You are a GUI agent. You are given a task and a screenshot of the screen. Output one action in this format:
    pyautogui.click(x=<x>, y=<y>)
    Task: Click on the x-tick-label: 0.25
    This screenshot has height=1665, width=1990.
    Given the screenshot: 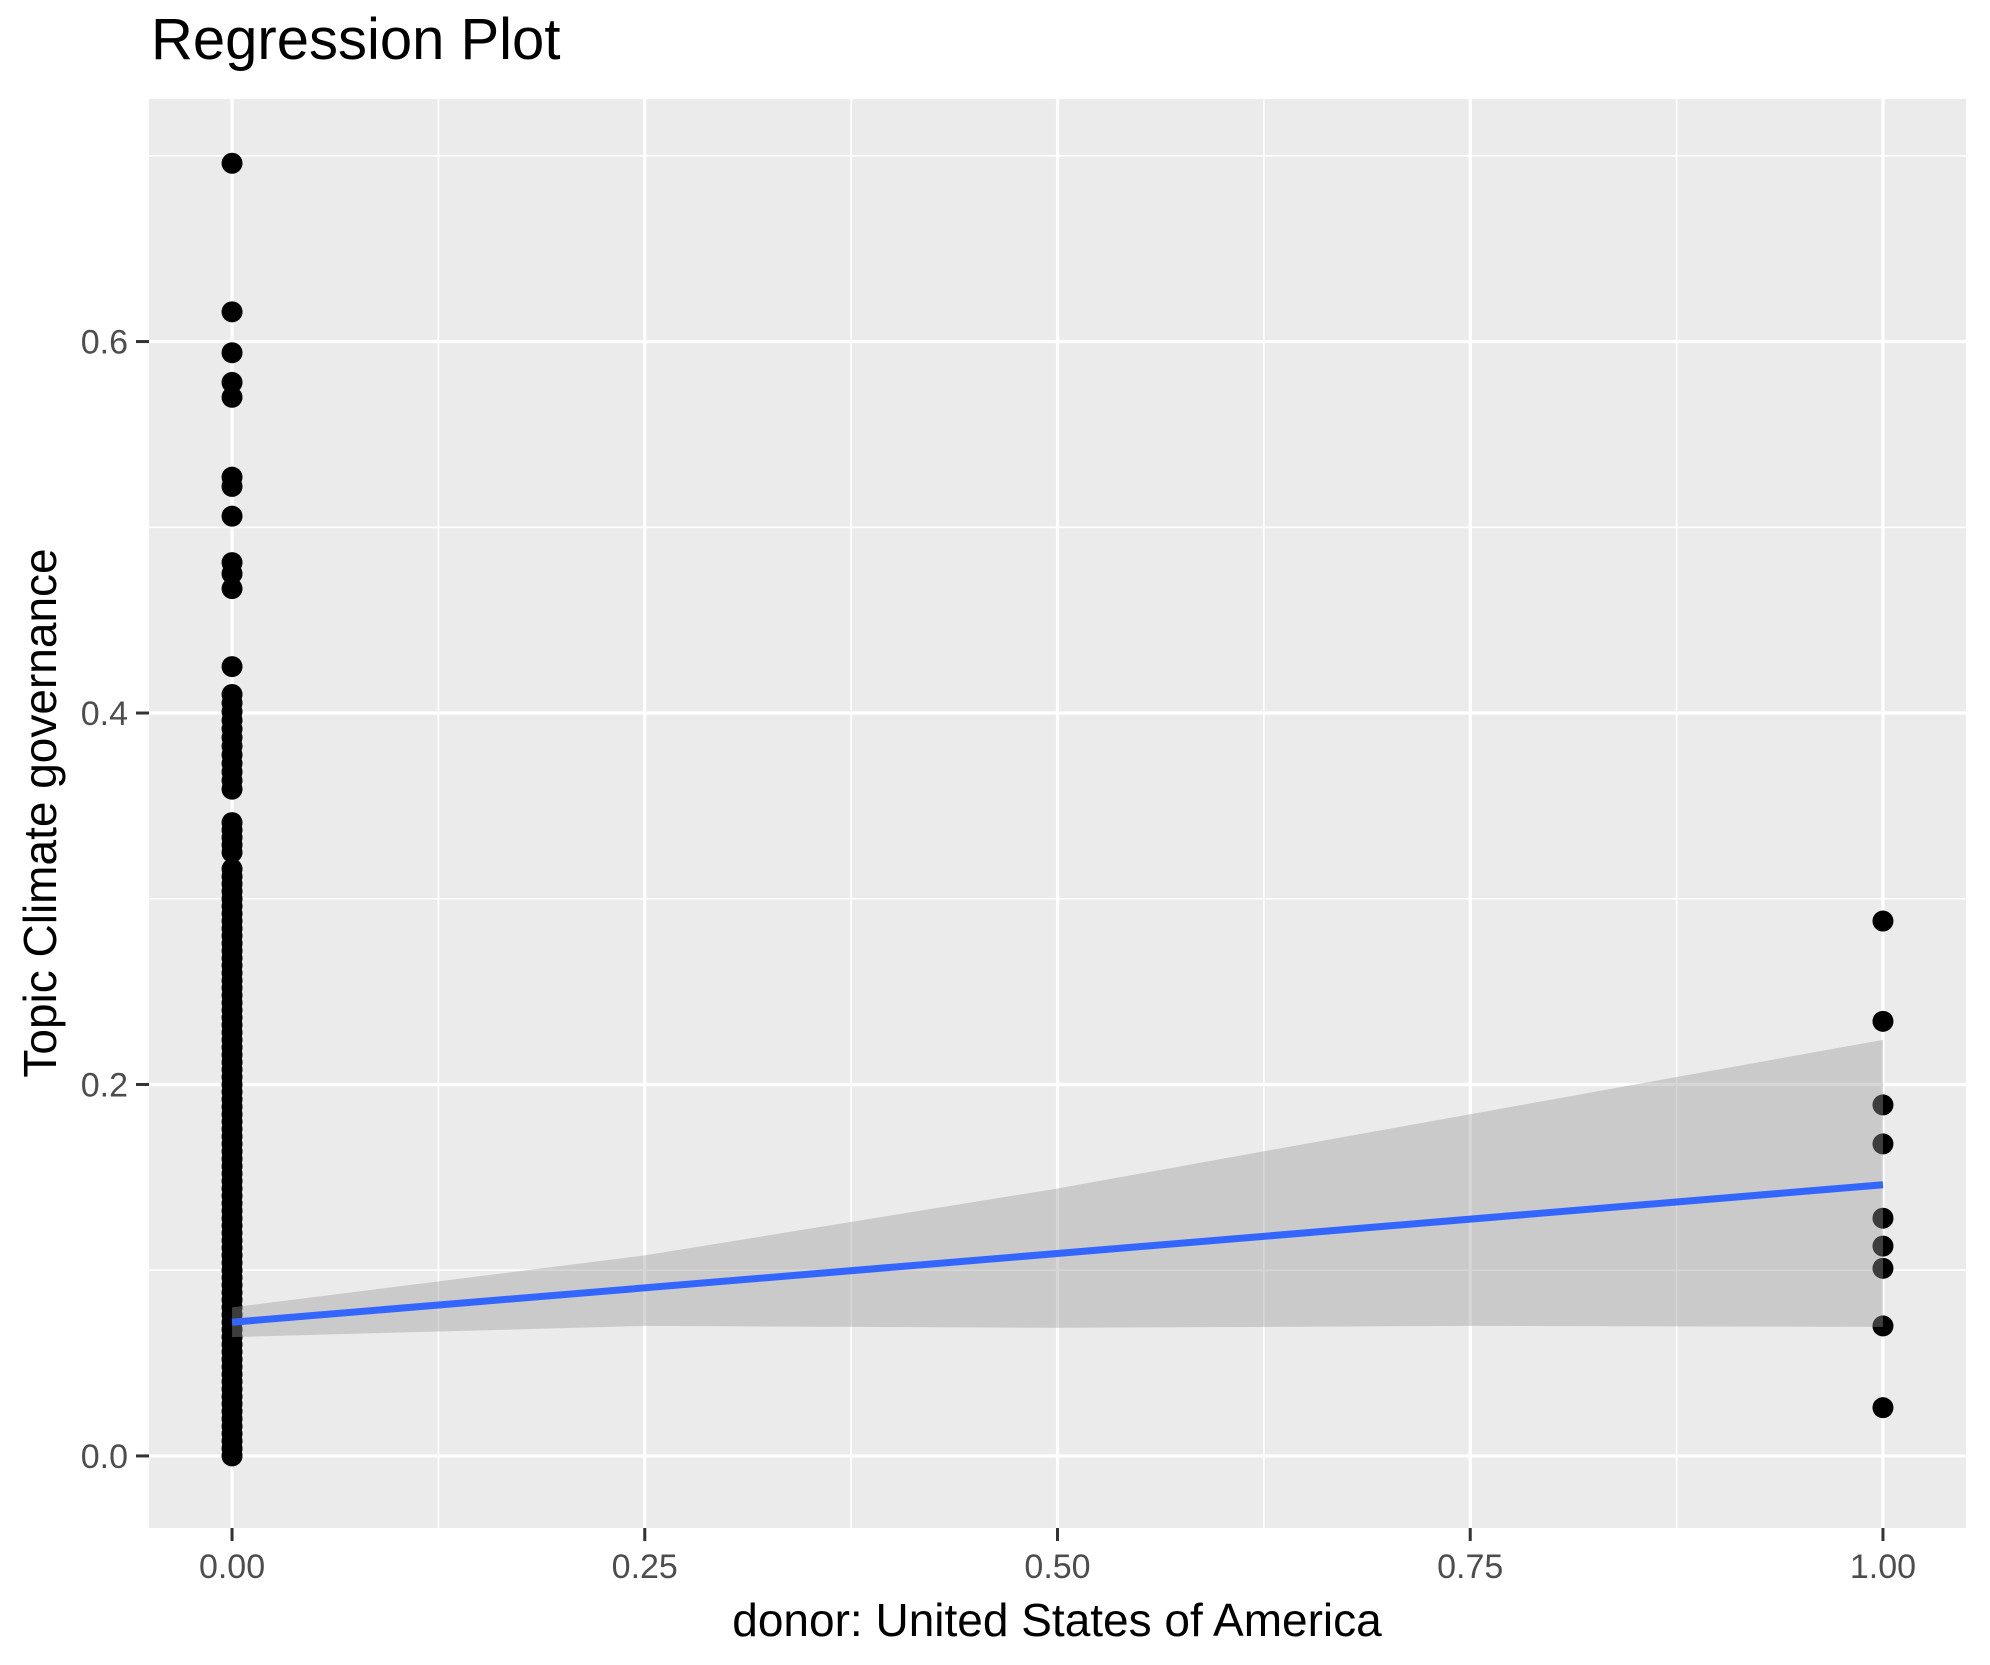 What is the action you would take?
    pyautogui.click(x=645, y=1567)
    